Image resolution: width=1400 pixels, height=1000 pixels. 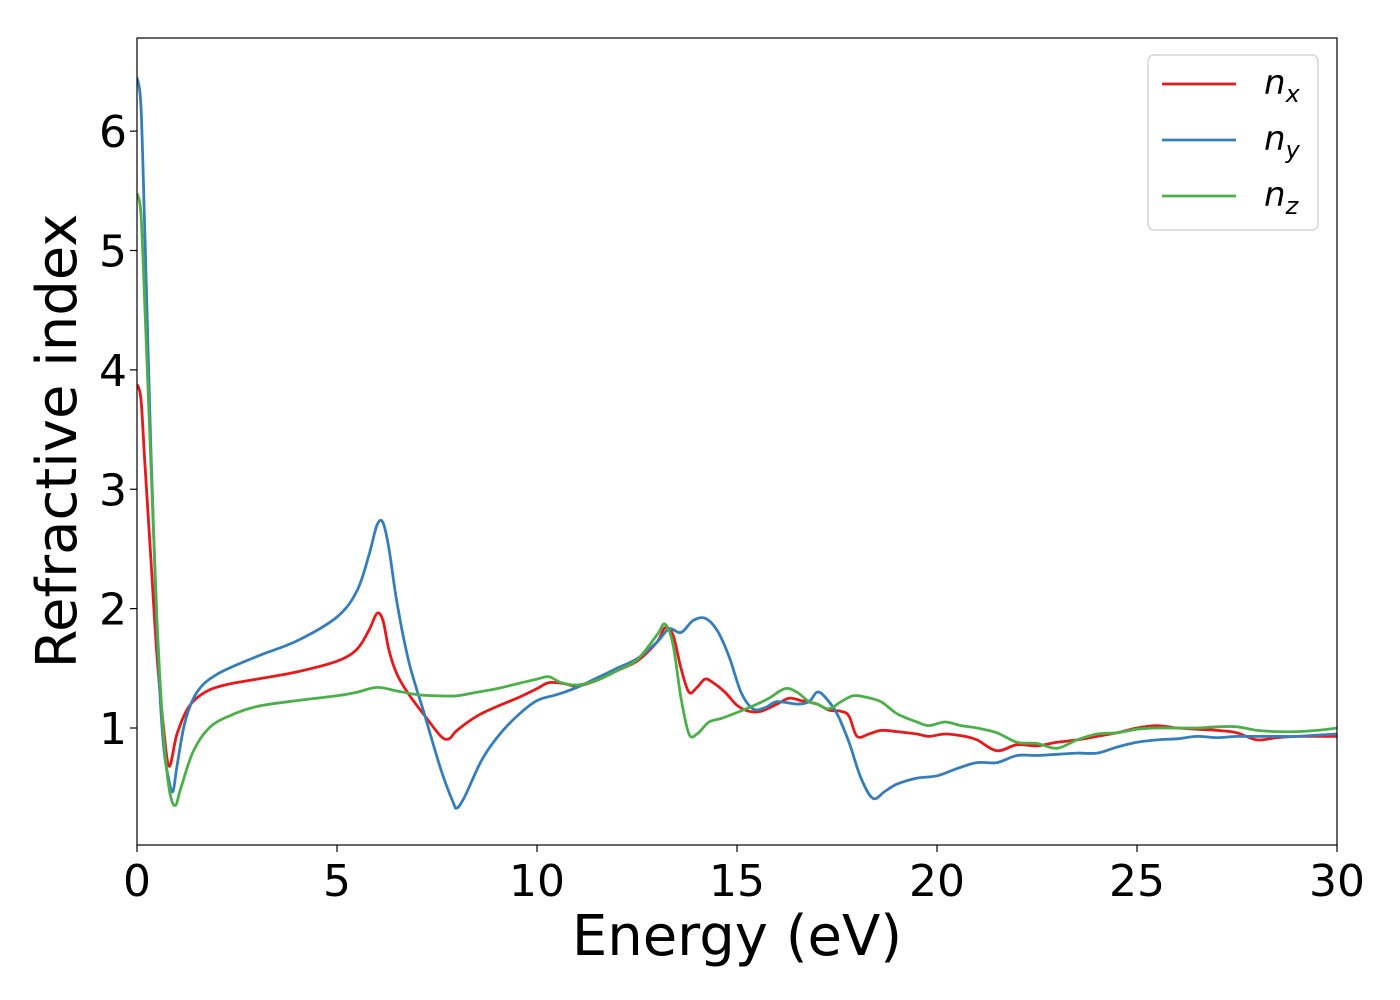 What do you see at coordinates (1293, 94) in the screenshot?
I see `legend-label-subscript: x` at bounding box center [1293, 94].